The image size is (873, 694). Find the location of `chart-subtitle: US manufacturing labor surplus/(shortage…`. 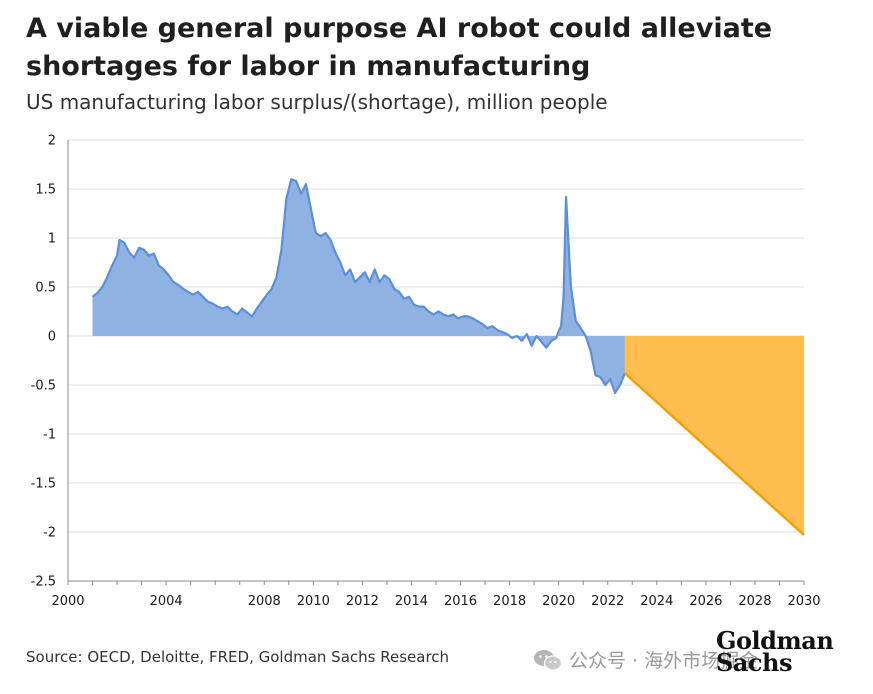

chart-subtitle: US manufacturing labor surplus/(shortage… is located at coordinates (317, 102).